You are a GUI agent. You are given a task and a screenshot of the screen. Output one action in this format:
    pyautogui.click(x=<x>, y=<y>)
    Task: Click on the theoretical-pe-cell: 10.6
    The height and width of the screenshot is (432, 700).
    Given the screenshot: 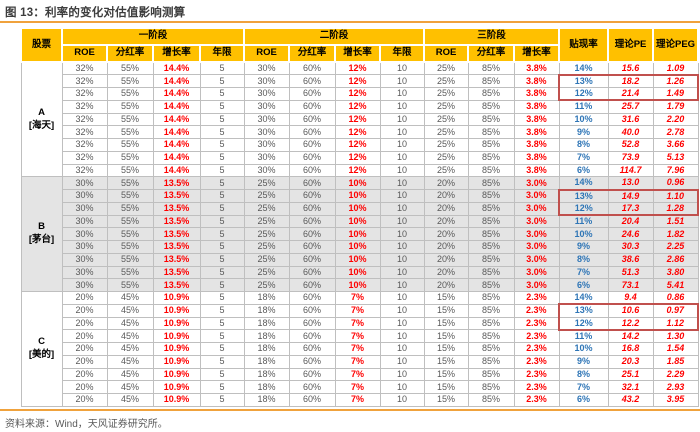 What is the action you would take?
    pyautogui.click(x=630, y=310)
    